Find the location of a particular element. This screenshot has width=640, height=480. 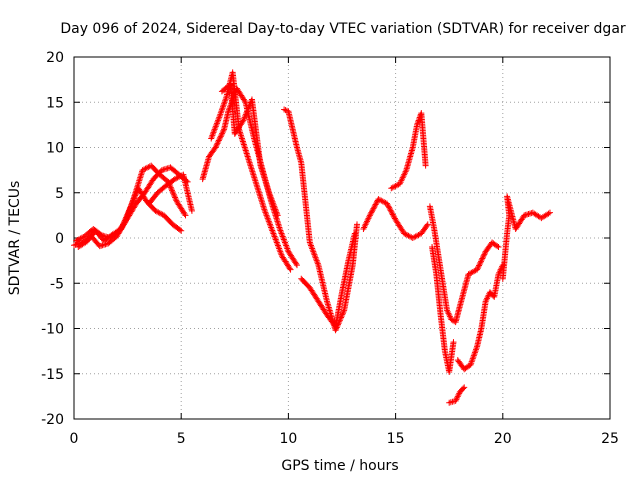

y-tick-label: -15 is located at coordinates (52, 375).